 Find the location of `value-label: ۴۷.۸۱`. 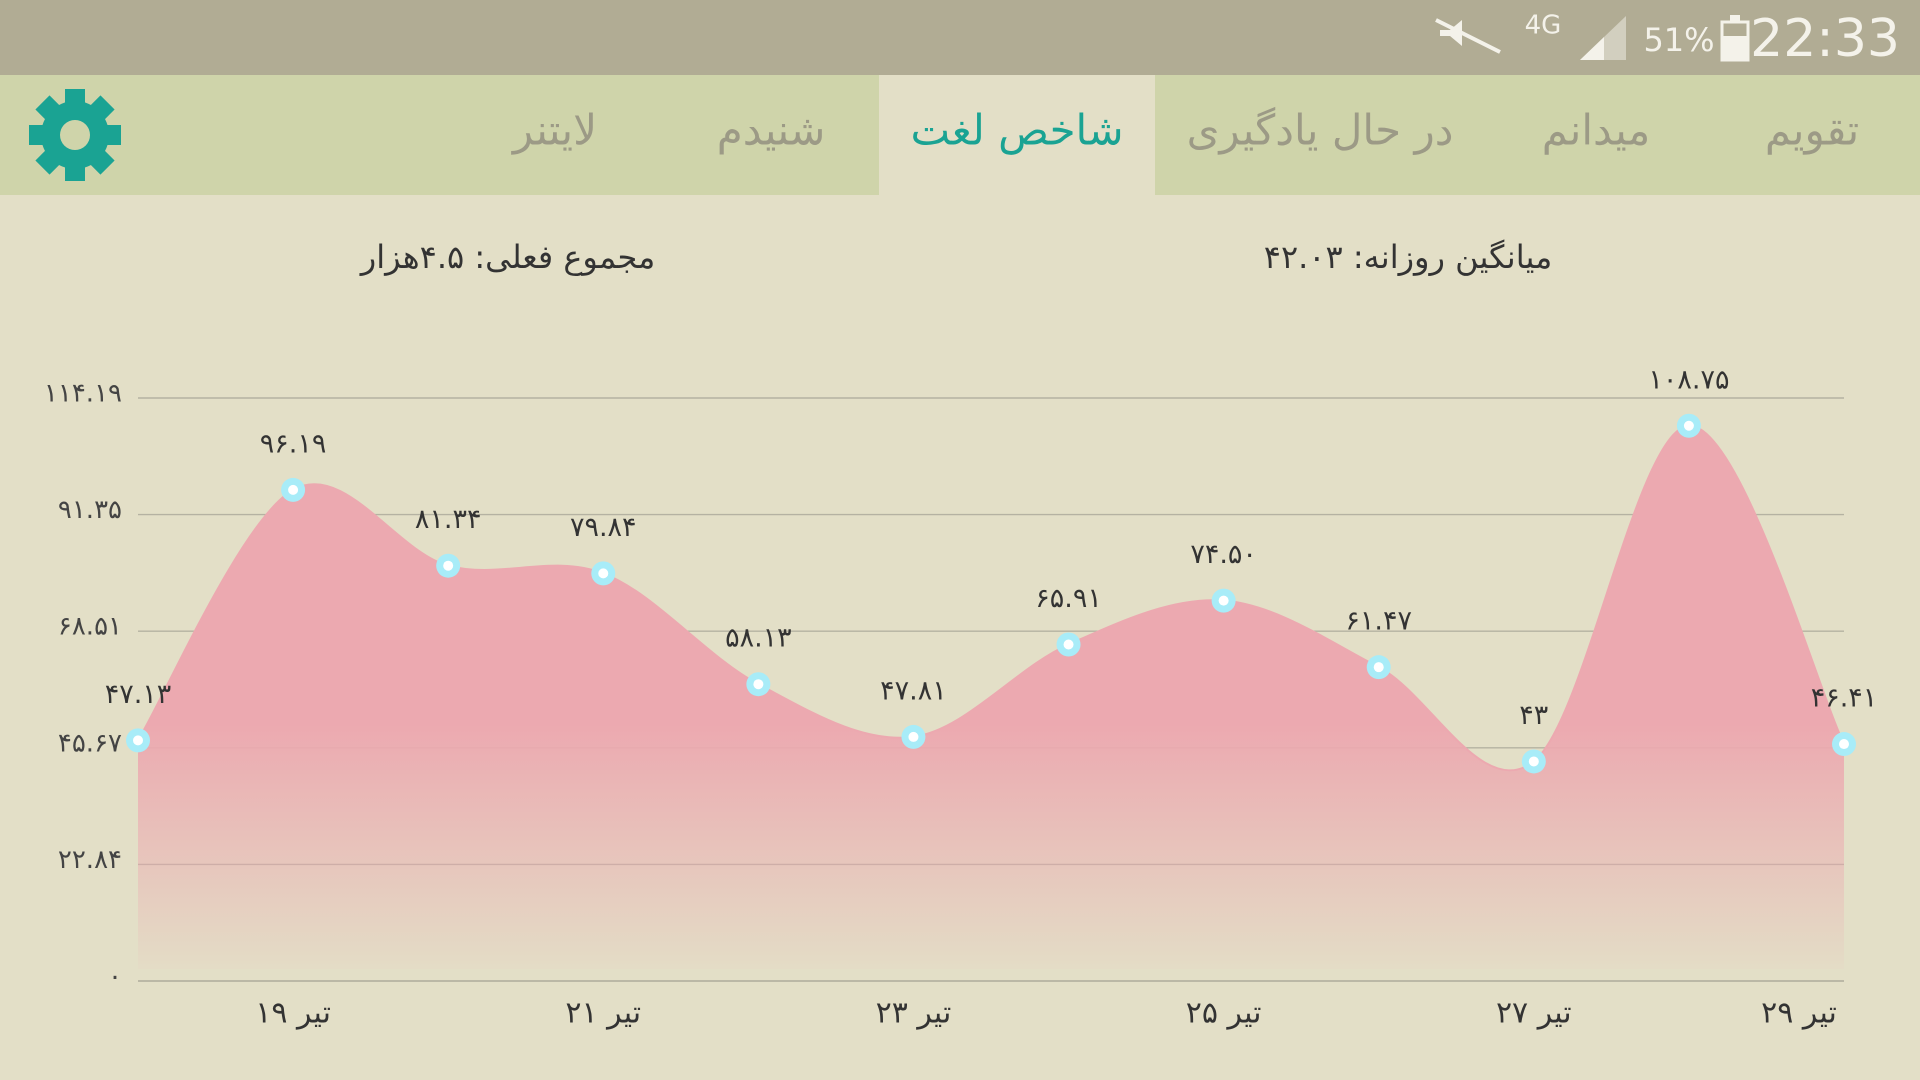

value-label: ۴۷.۸۱ is located at coordinates (913, 690).